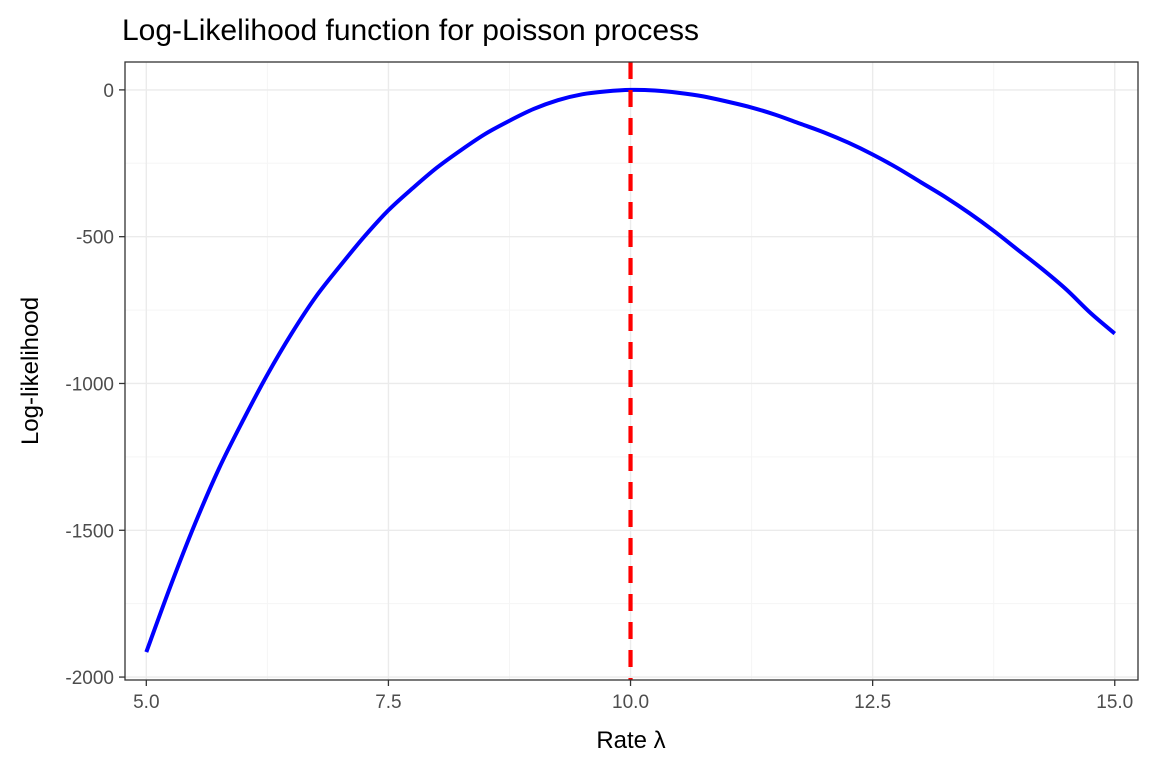 The width and height of the screenshot is (1152, 768). Describe the element at coordinates (630, 702) in the screenshot. I see `x-tick-label: 10.0` at that location.